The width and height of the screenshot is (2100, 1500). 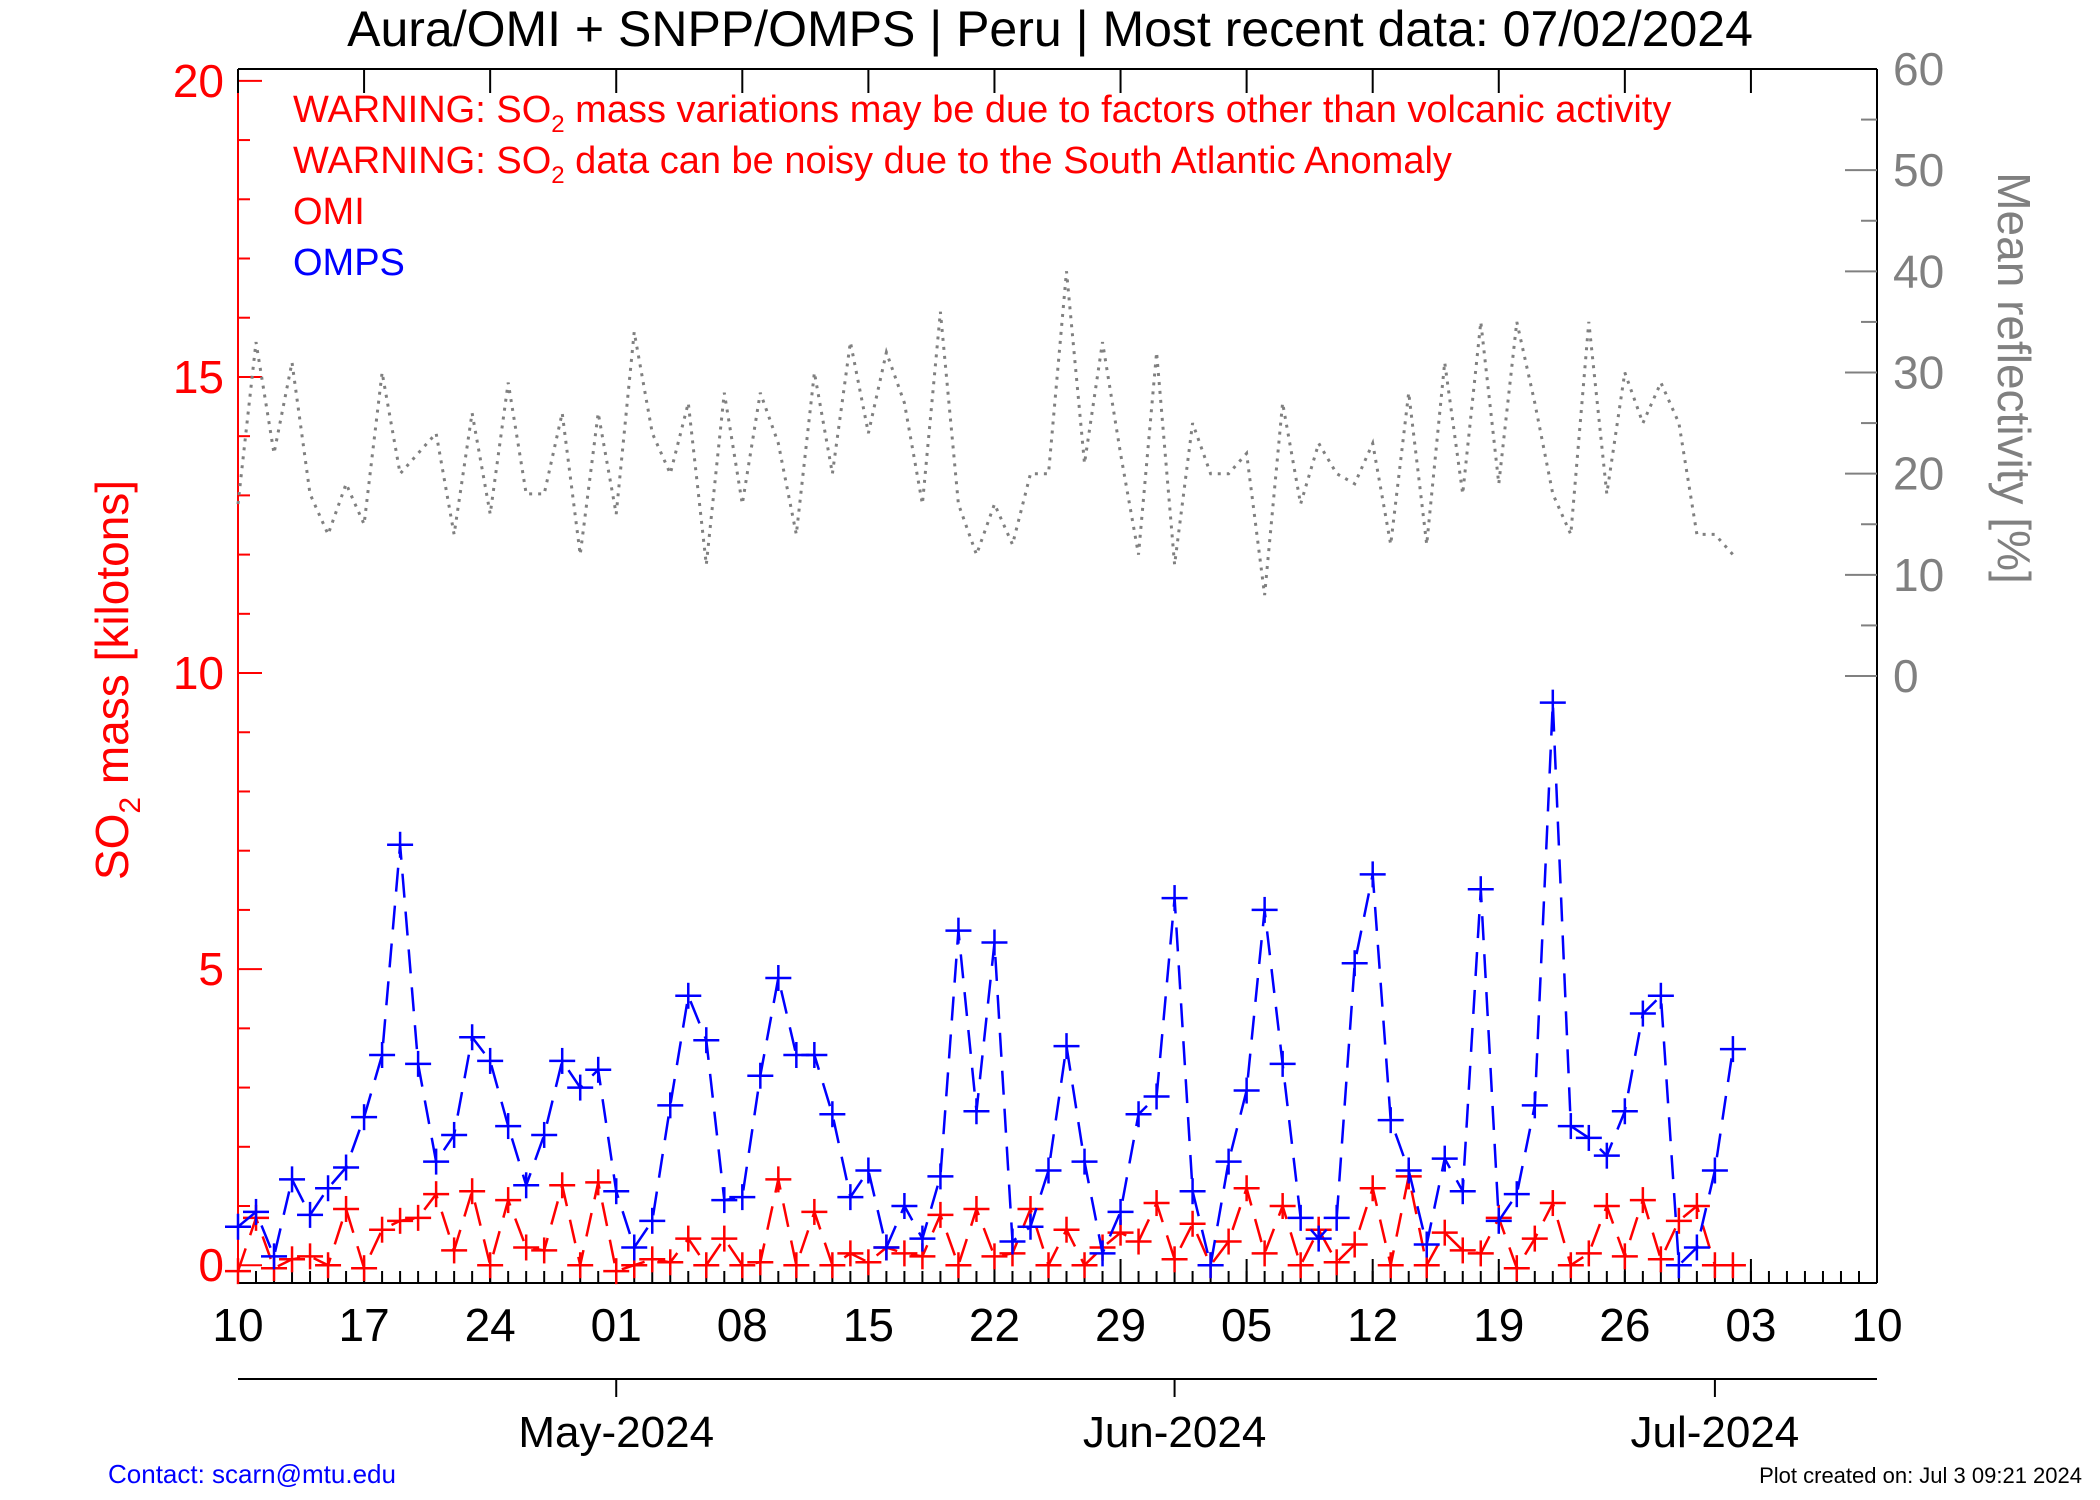 I want to click on left-tick-label: 5, so click(x=211, y=969).